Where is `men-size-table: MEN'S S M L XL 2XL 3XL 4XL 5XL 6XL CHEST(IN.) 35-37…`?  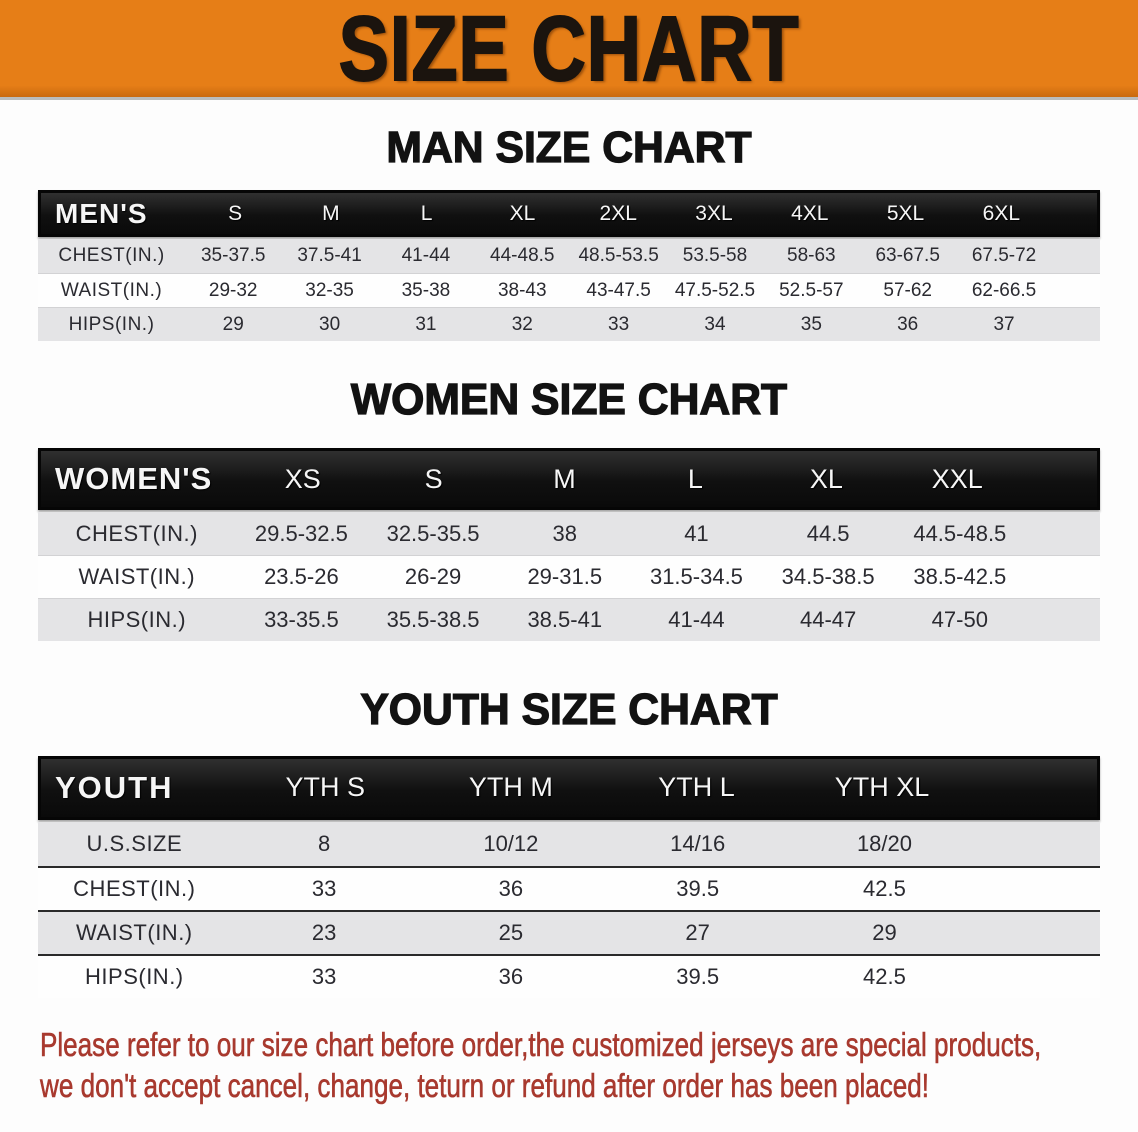
men-size-table: MEN'S S M L XL 2XL 3XL 4XL 5XL 6XL CHEST(IN.) 35-37… is located at coordinates (569, 266).